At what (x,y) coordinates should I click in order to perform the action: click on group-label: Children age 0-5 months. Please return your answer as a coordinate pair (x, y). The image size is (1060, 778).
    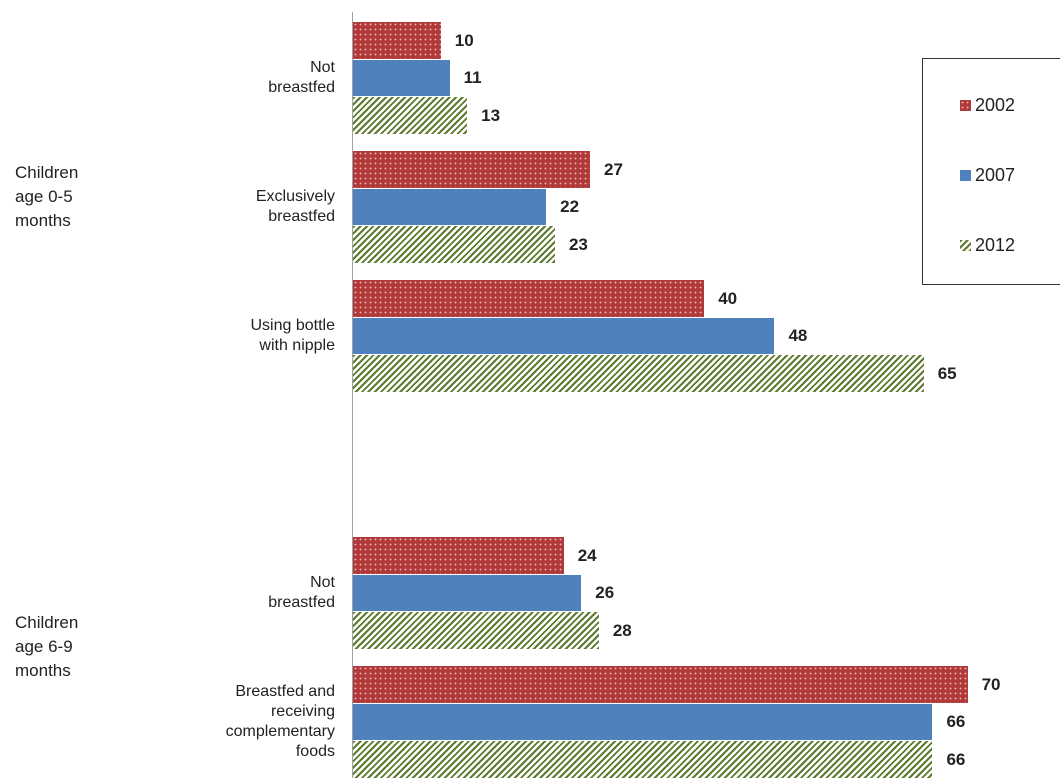
    Looking at the image, I should click on (47, 196).